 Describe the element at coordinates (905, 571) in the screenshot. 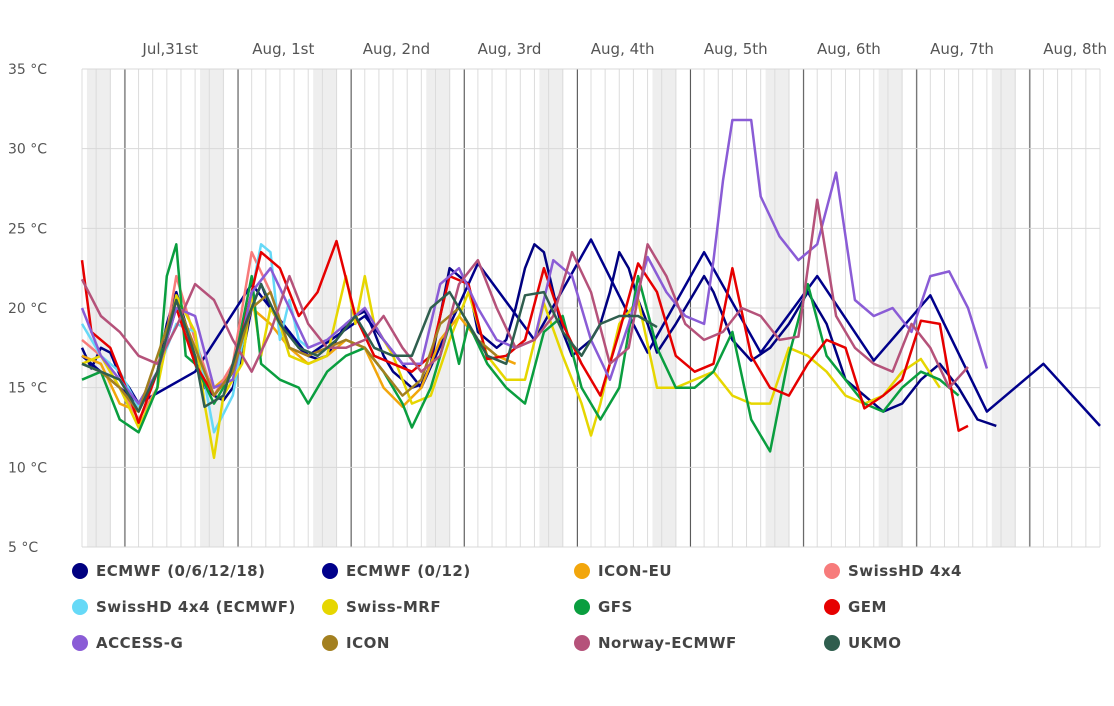

I see `legend-label: SwissHD 4x4` at that location.